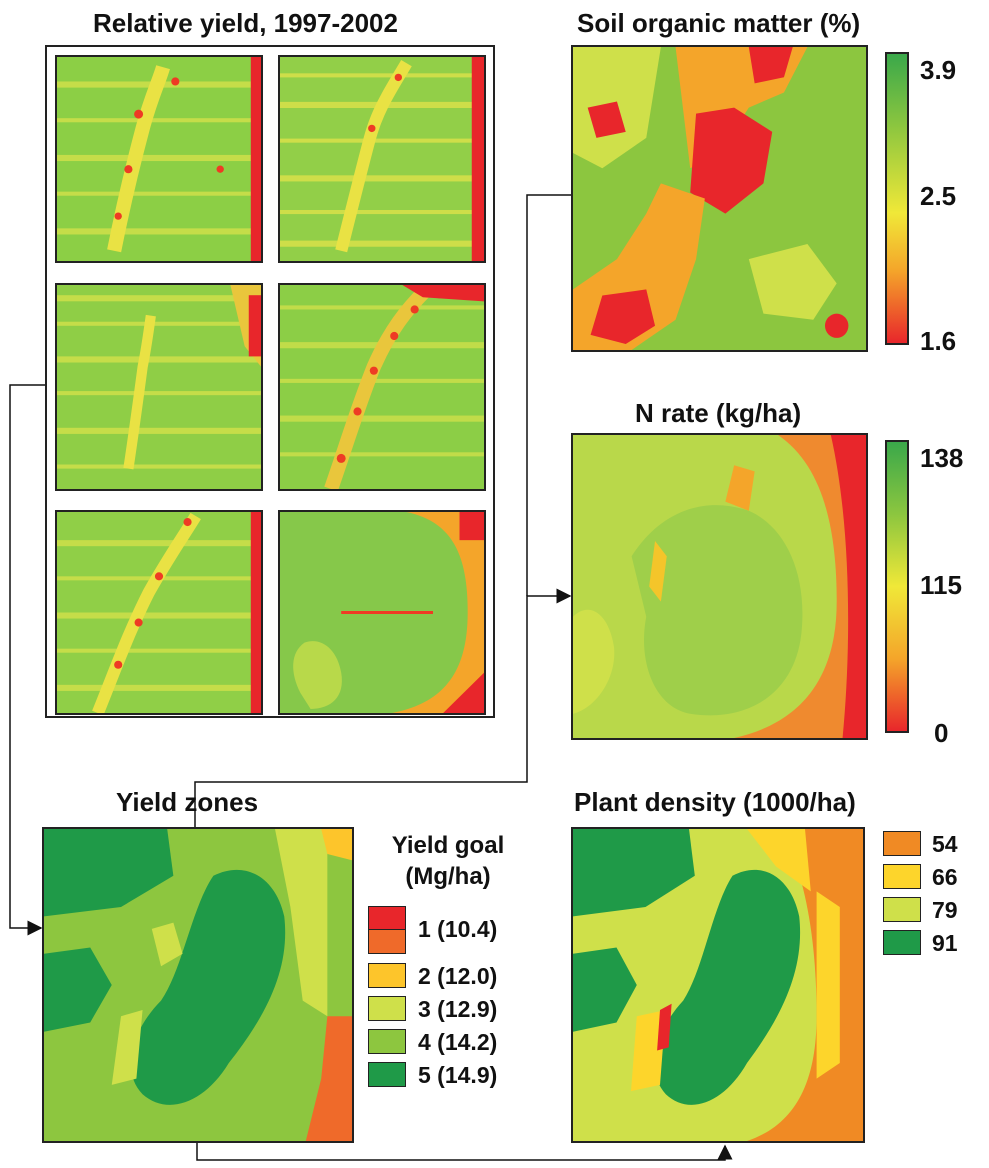  Describe the element at coordinates (941, 733) in the screenshot. I see `n-rate-tick-min: 0` at that location.